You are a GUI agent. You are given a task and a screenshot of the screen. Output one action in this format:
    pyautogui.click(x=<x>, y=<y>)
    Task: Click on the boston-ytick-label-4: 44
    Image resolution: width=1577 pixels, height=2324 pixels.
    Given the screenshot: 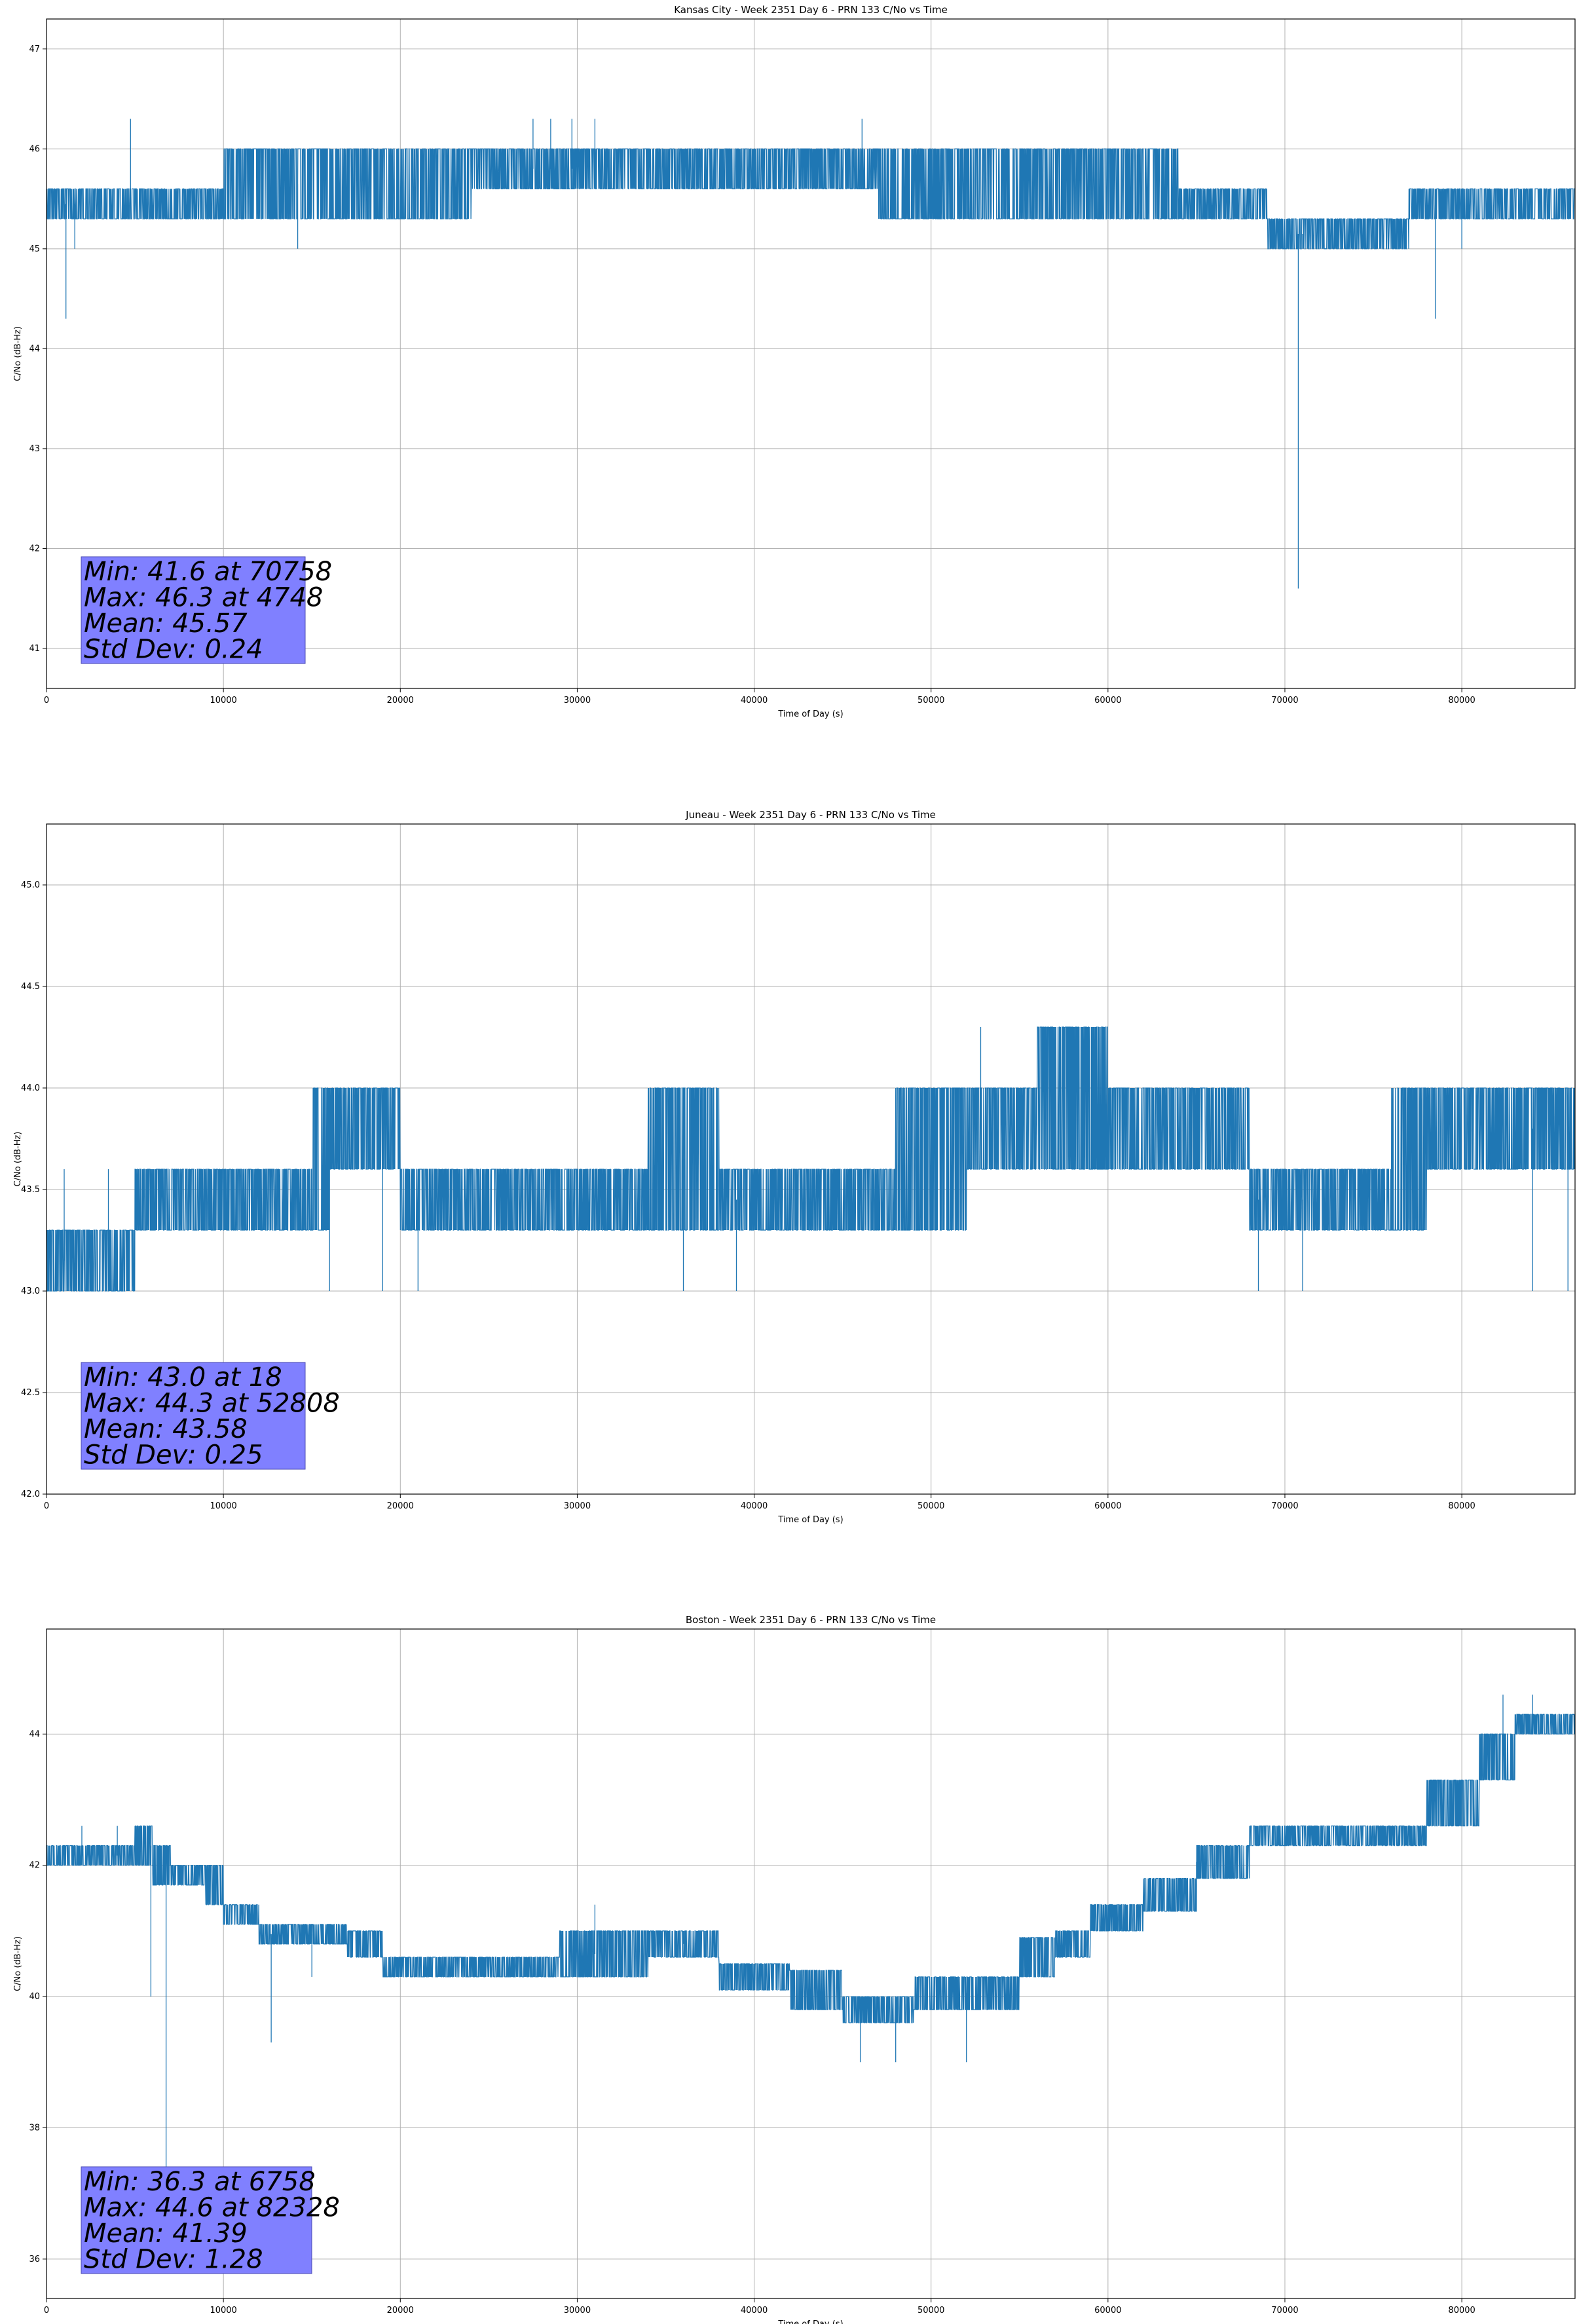 What is the action you would take?
    pyautogui.click(x=34, y=1734)
    